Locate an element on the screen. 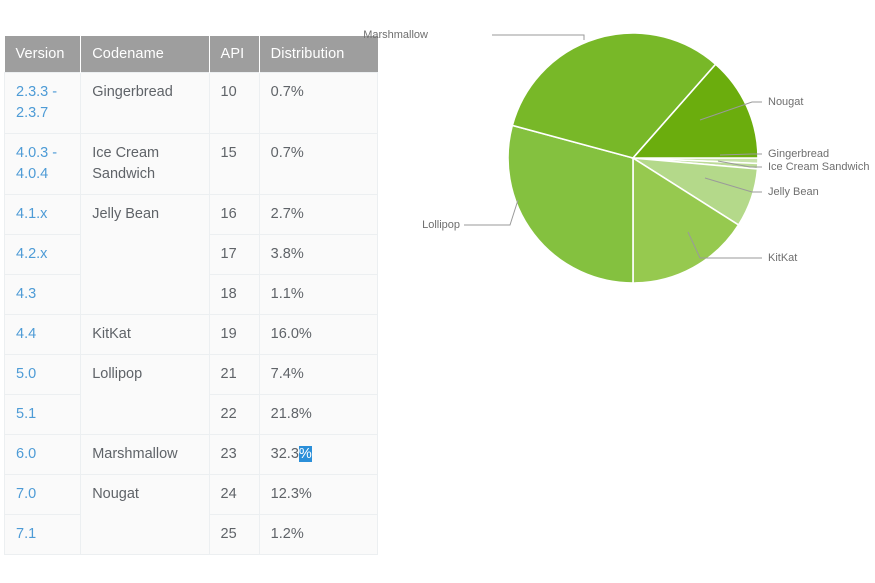 Image resolution: width=875 pixels, height=583 pixels. text-selection-highlight: % is located at coordinates (305, 454).